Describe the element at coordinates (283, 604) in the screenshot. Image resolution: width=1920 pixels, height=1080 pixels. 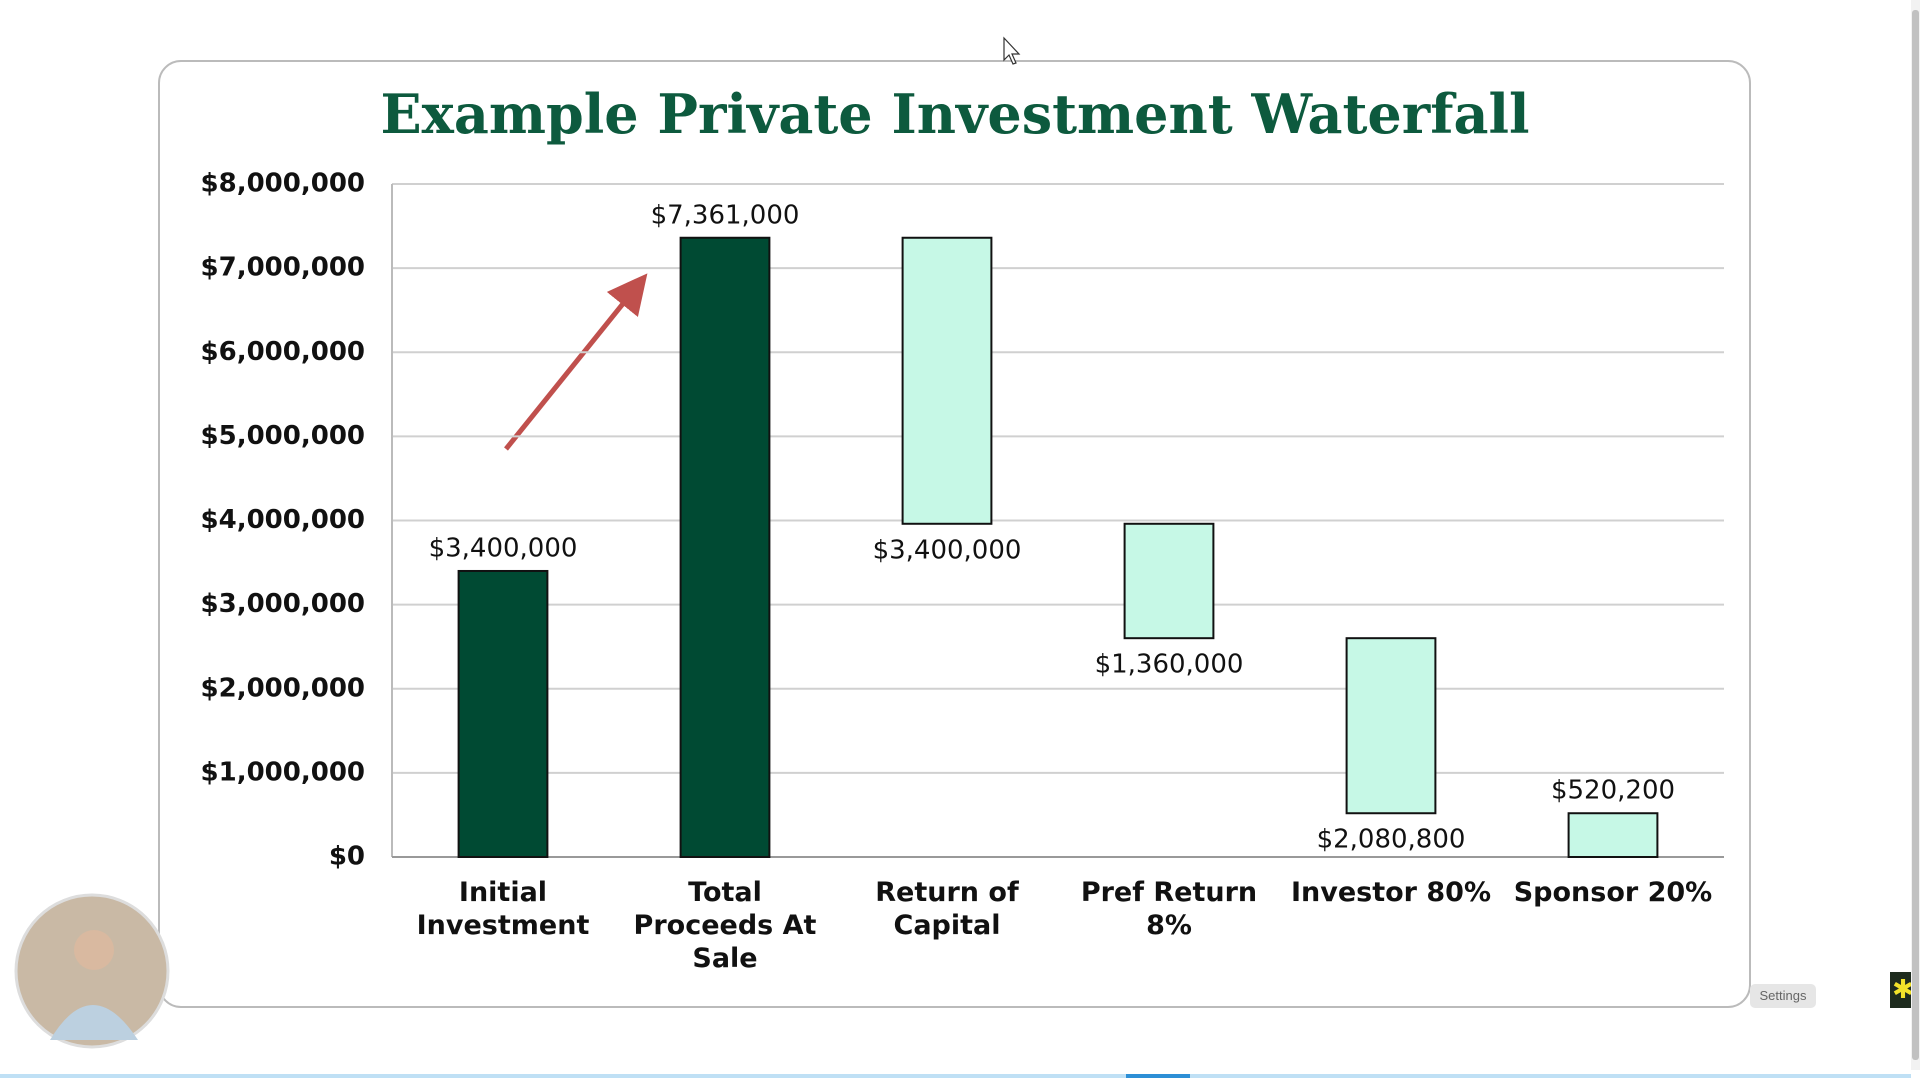
I see `y-tick-label: $3,000,000` at that location.